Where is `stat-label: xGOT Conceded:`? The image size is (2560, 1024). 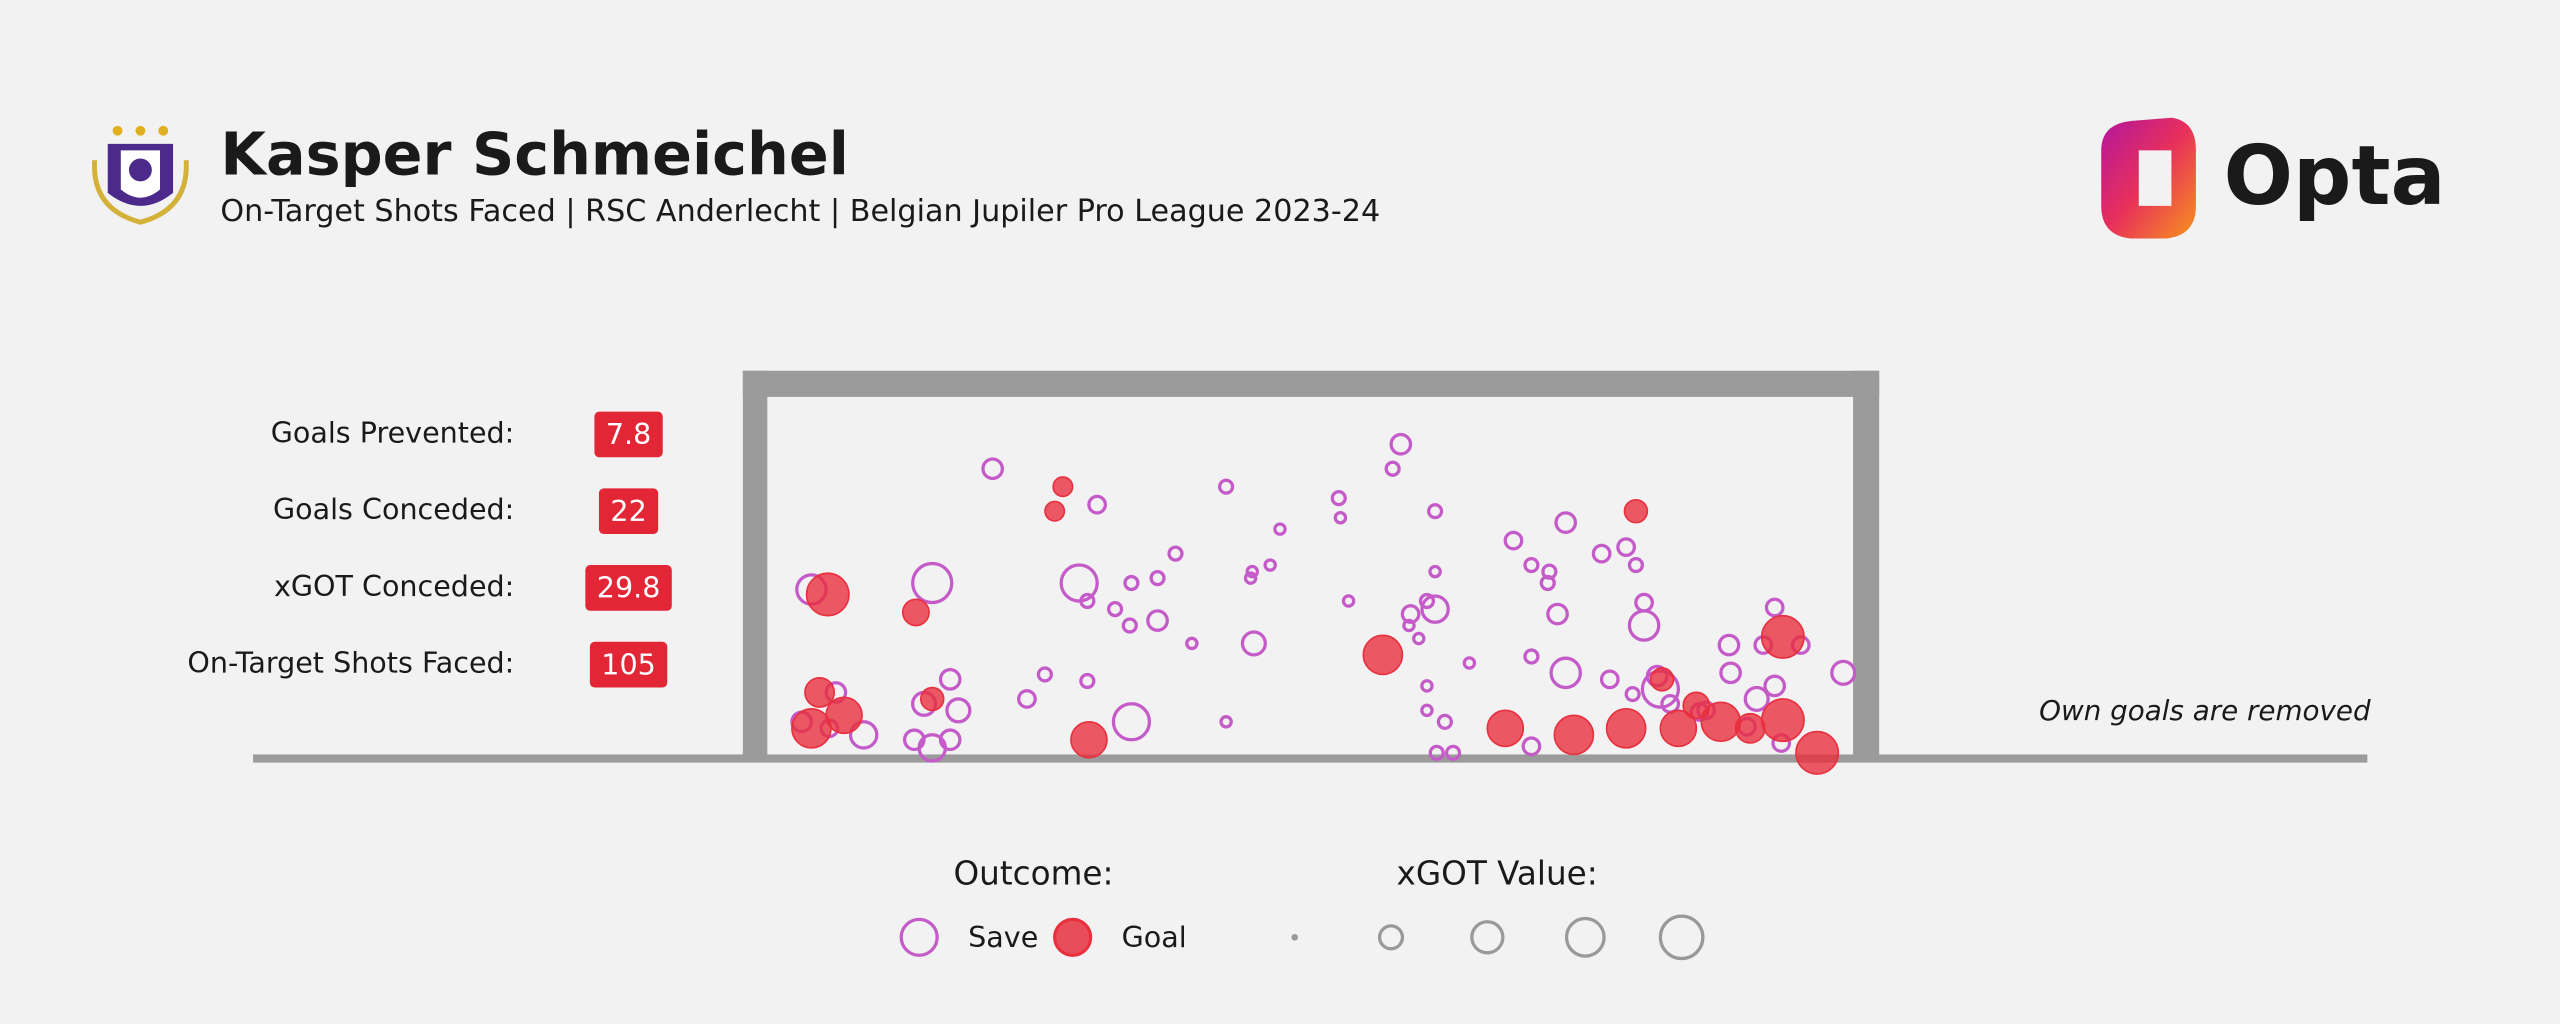 stat-label: xGOT Conceded: is located at coordinates (394, 586).